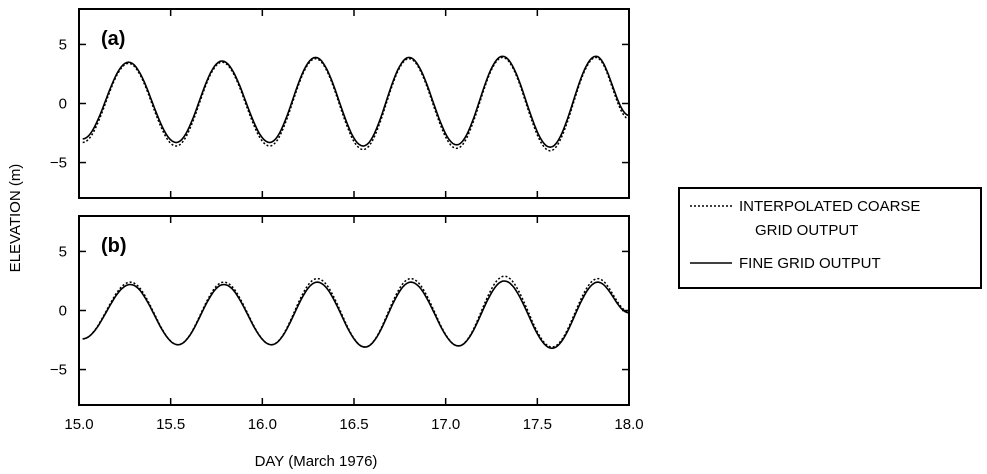  Describe the element at coordinates (78, 424) in the screenshot. I see `x-tick-label: 15.0` at that location.